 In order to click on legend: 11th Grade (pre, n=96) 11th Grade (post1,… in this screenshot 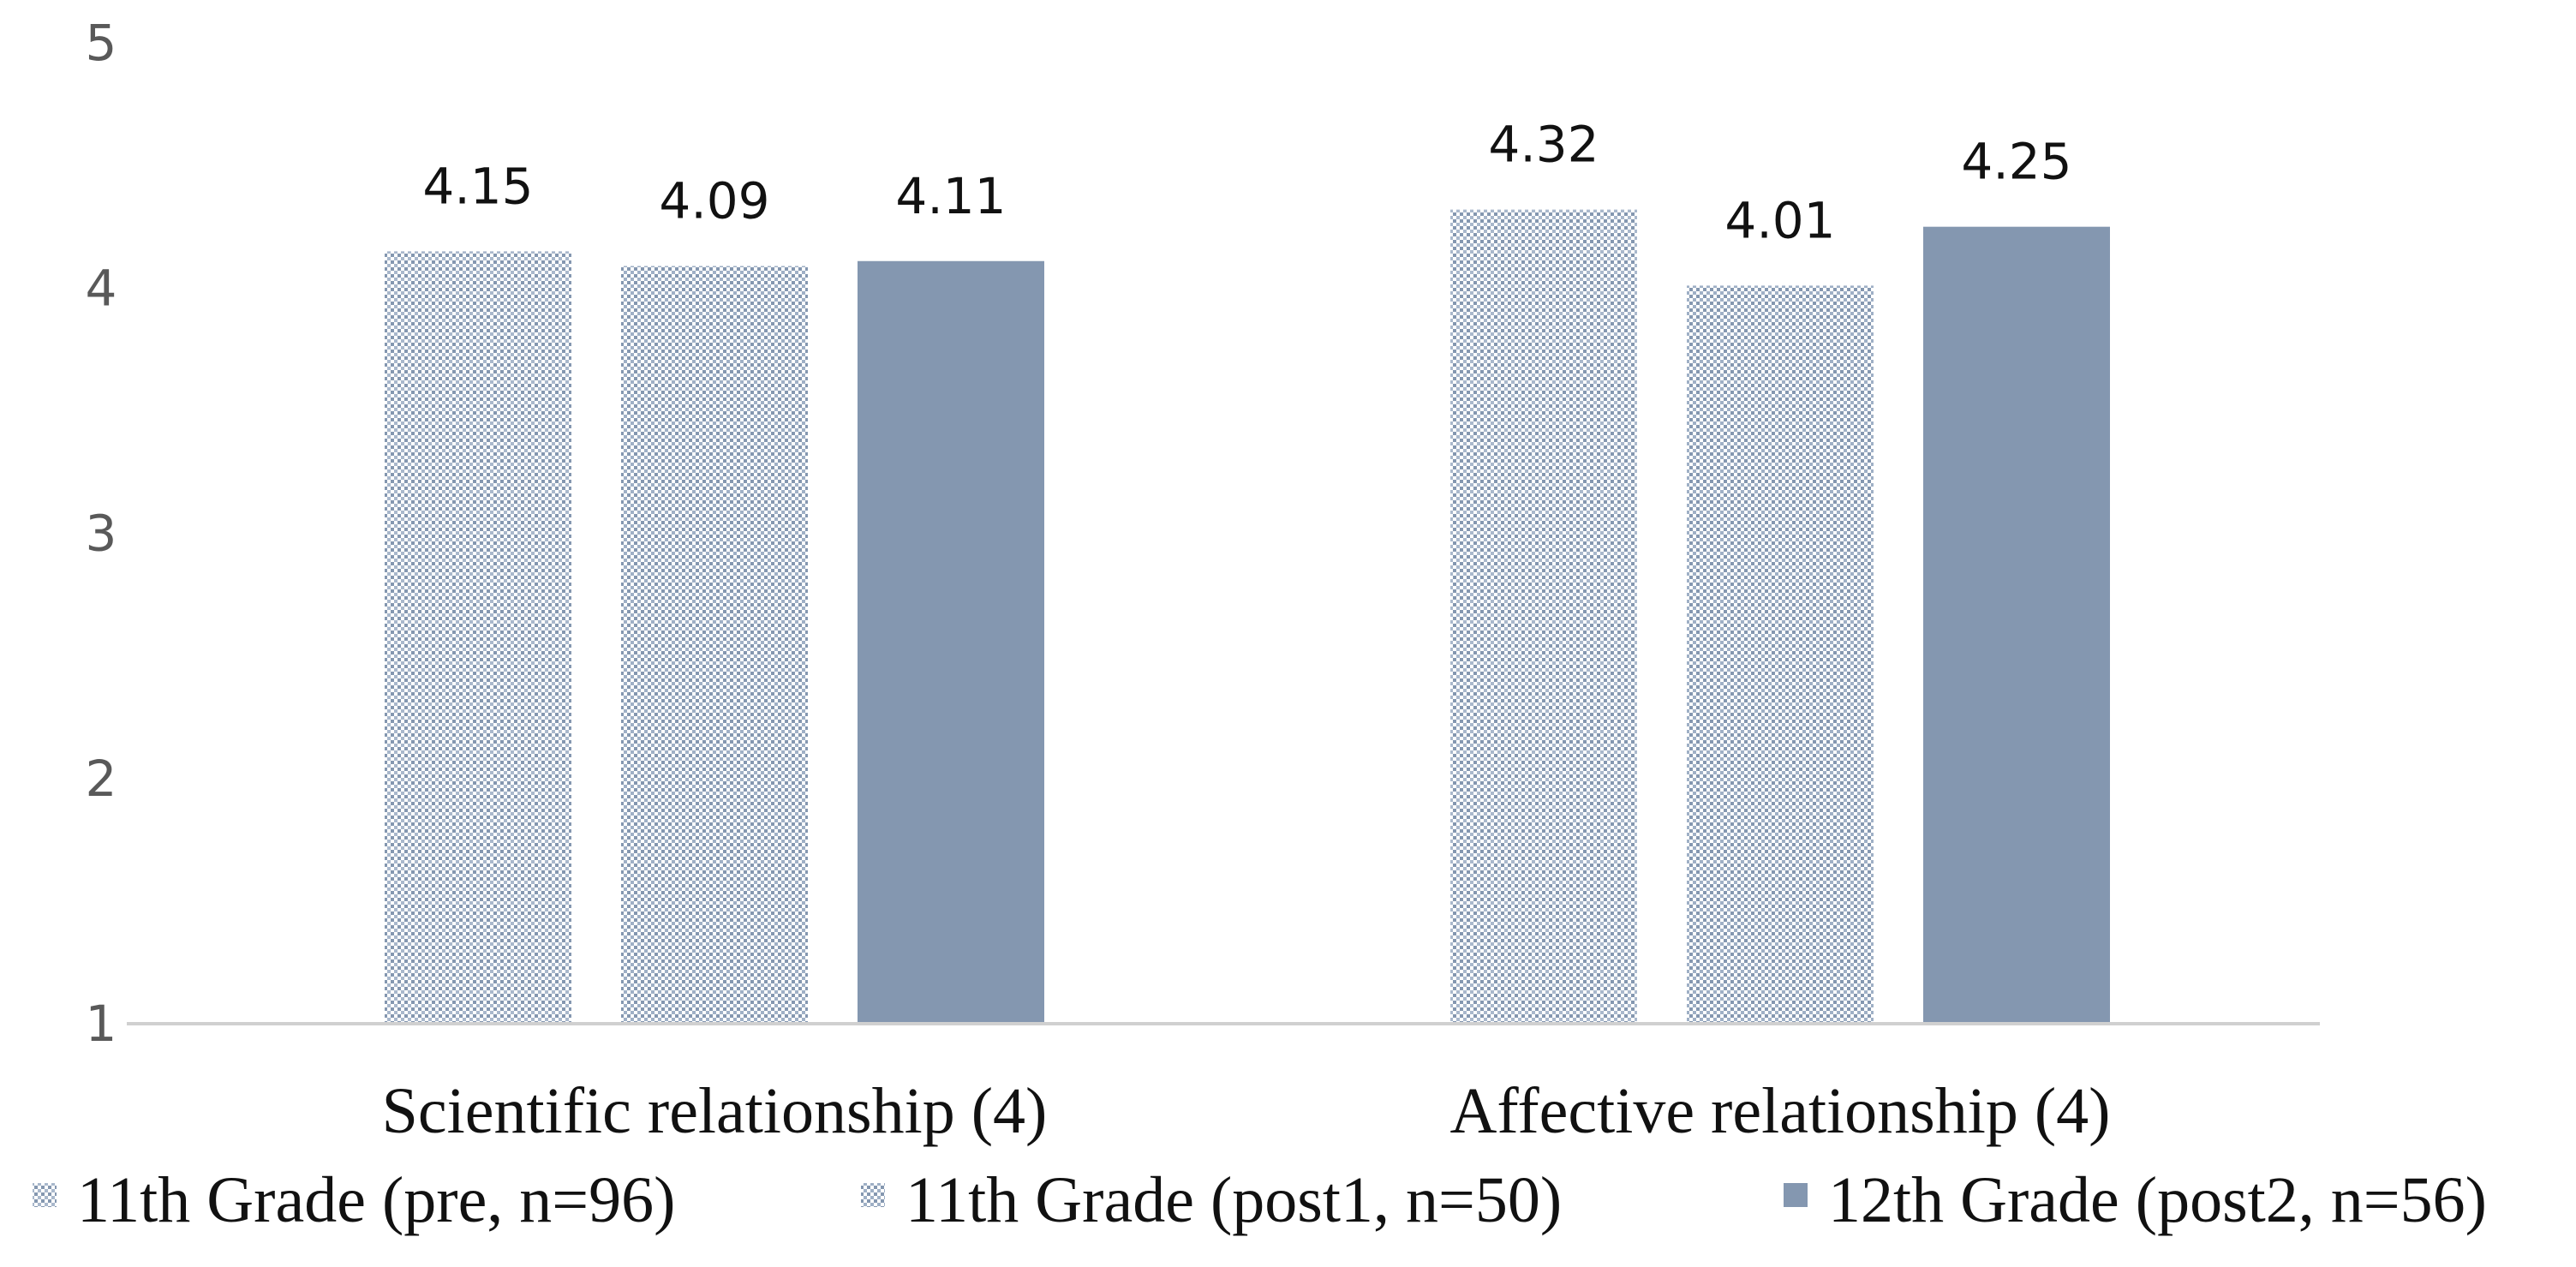, I will do `click(1260, 1200)`.